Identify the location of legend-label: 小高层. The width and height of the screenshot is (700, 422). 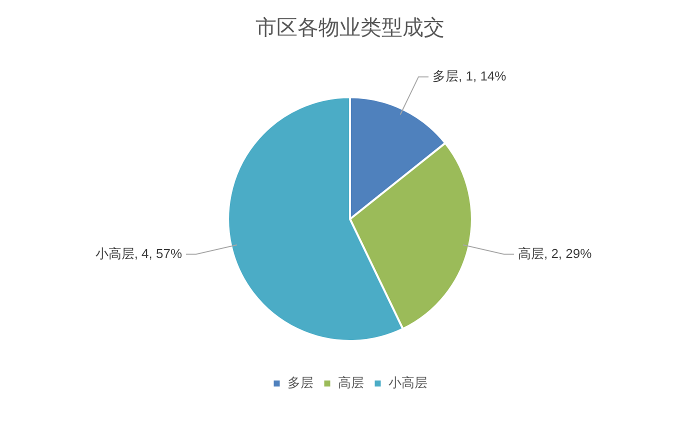
(408, 382).